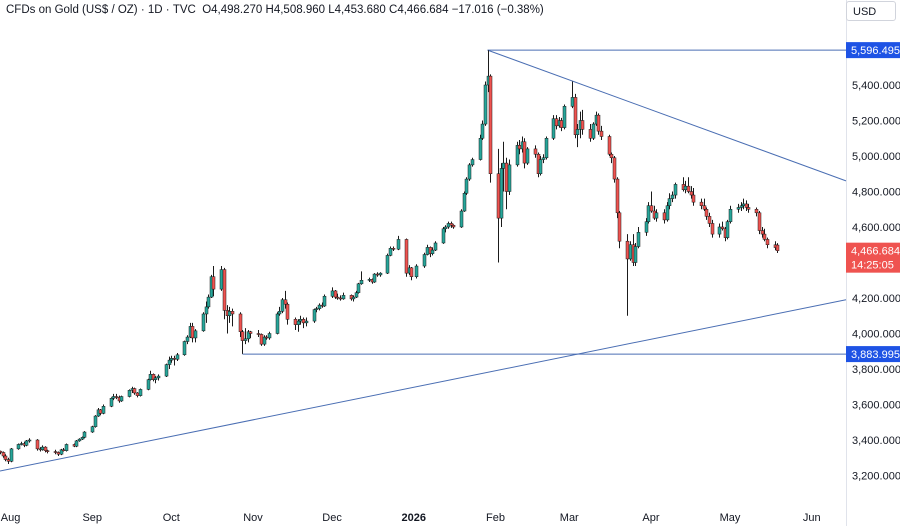 Image resolution: width=900 pixels, height=531 pixels. I want to click on symbol-name: CFDs on Gold (US$ / OZ), so click(72, 10).